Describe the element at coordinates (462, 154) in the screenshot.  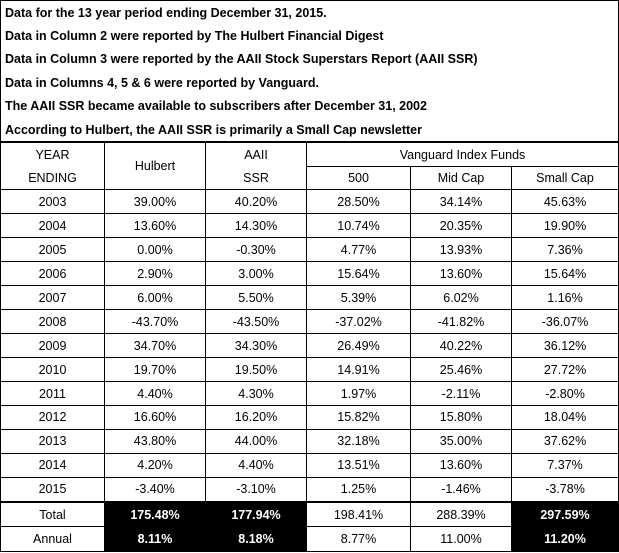
I see `header-vanguard: Vanguard Index Funds` at that location.